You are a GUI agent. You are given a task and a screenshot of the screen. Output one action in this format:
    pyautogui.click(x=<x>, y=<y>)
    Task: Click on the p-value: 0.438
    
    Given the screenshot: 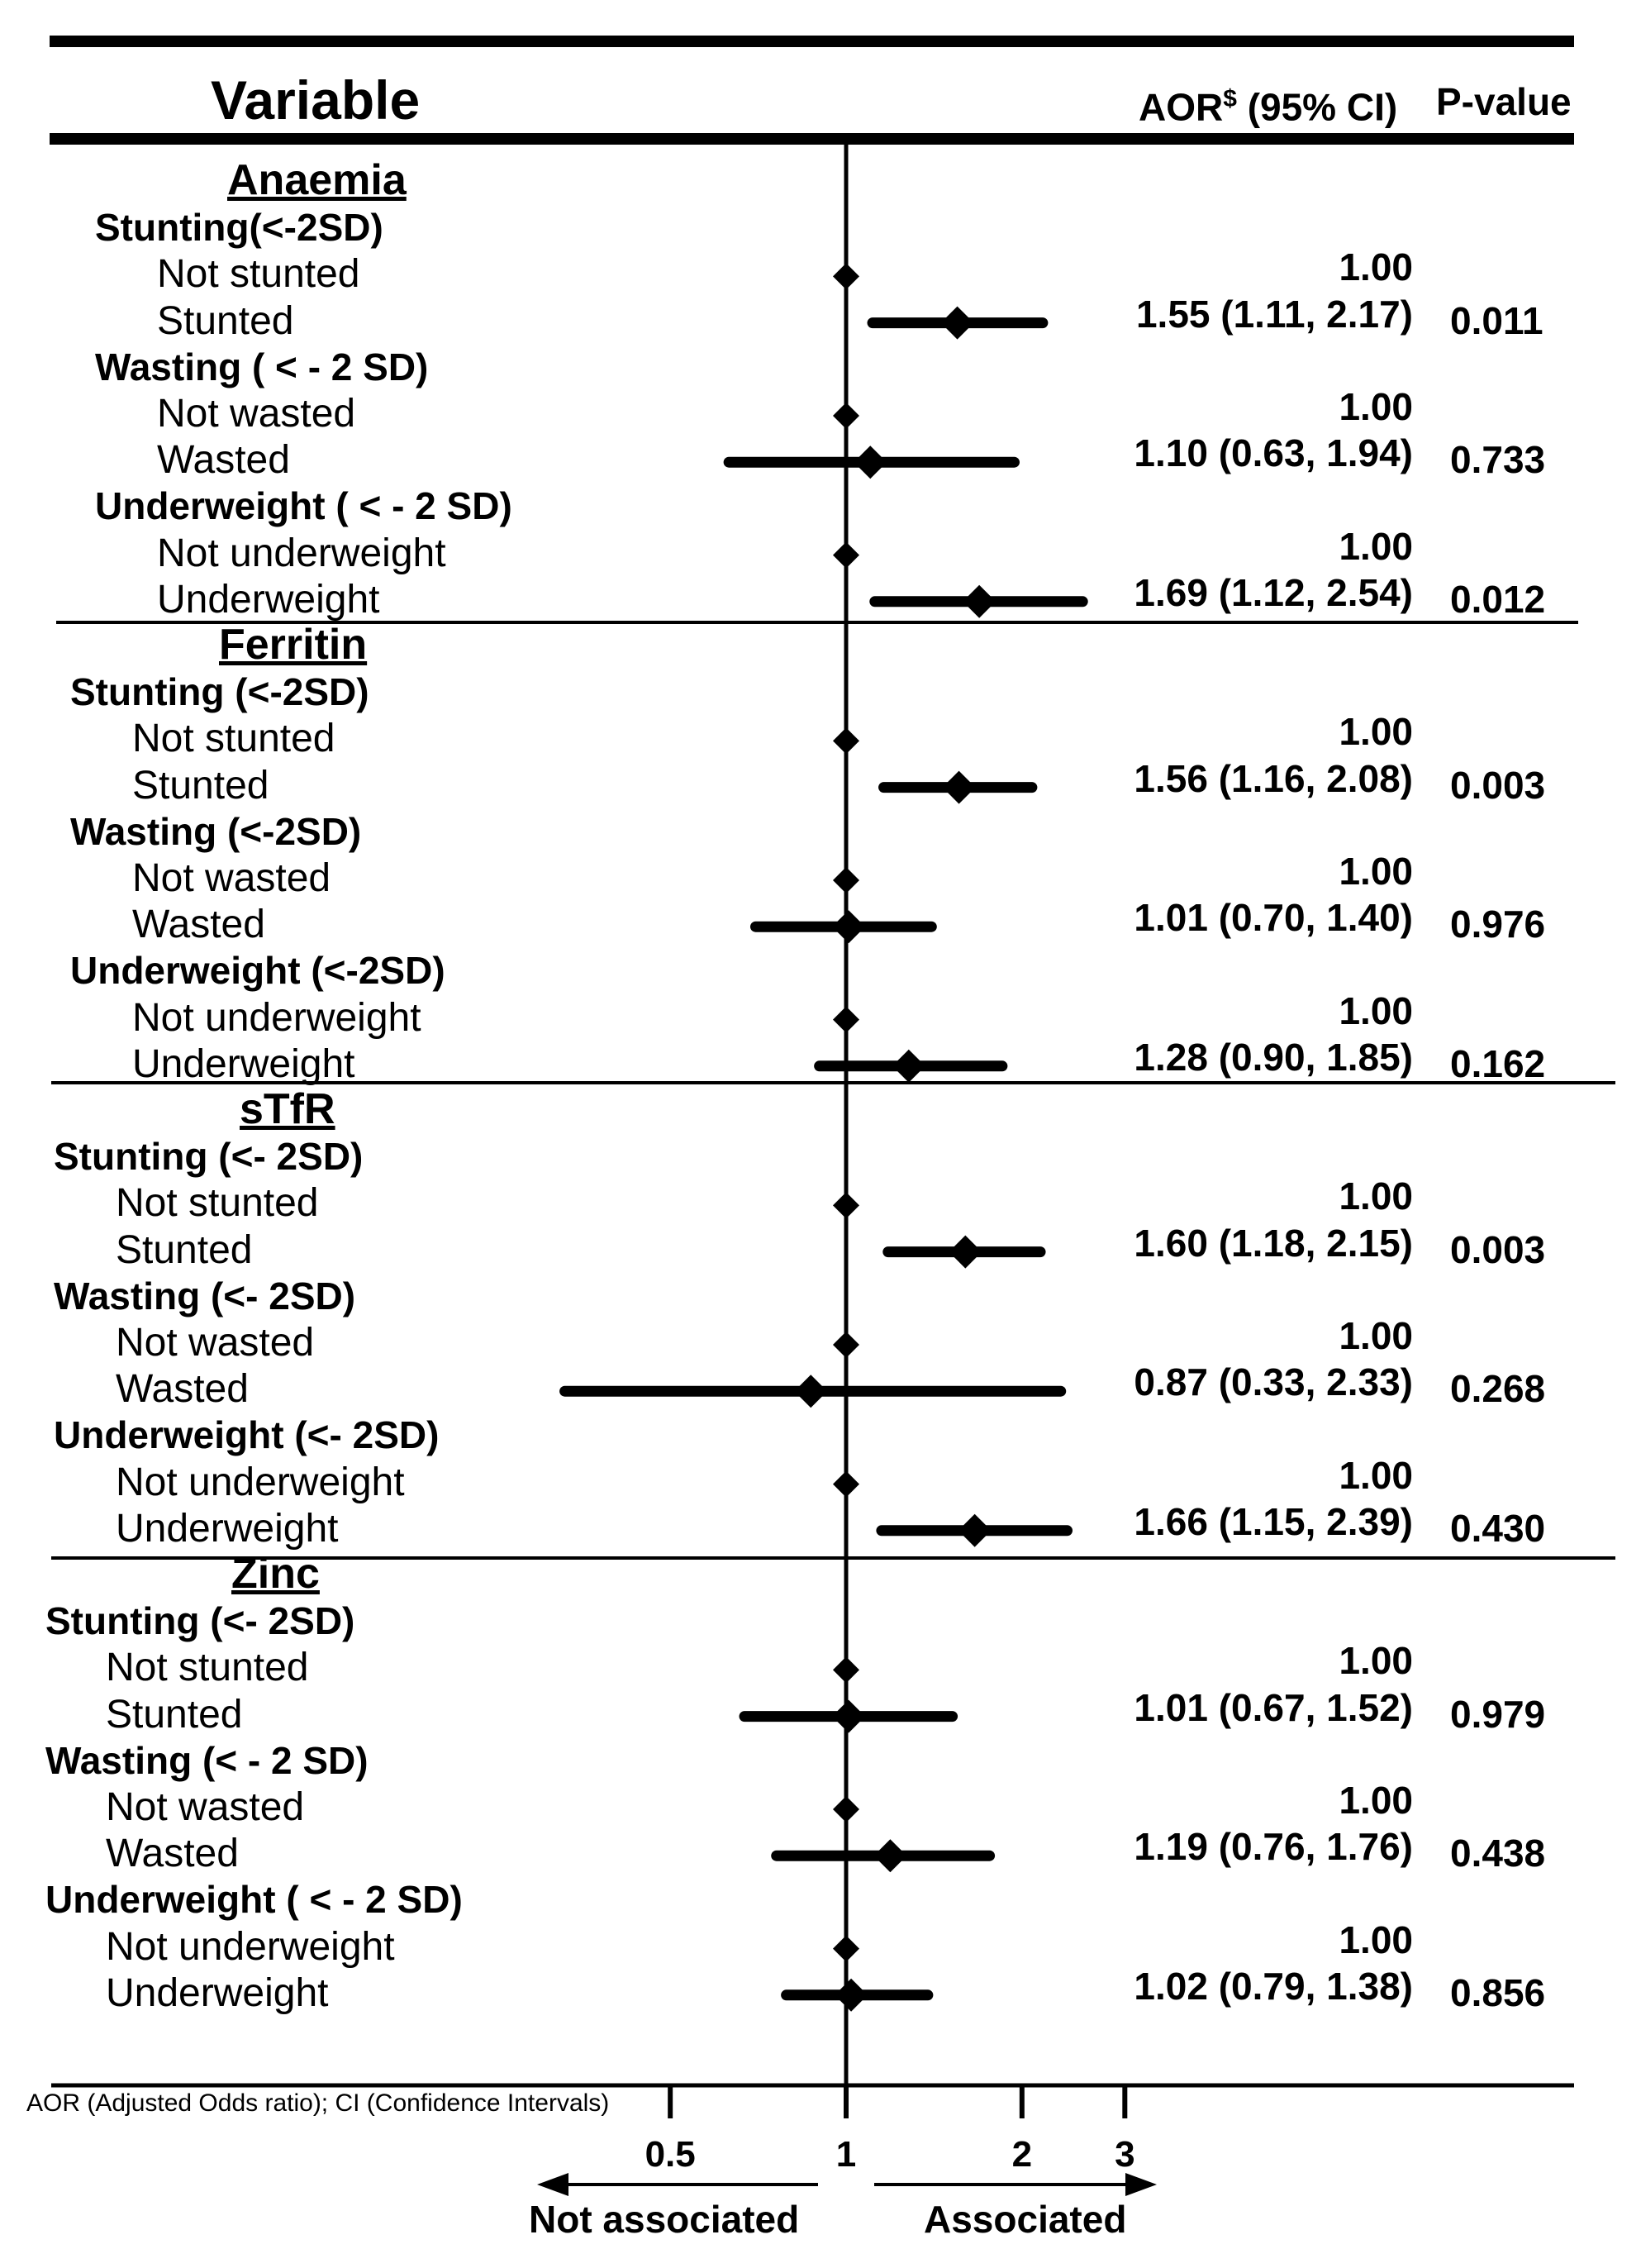 What is the action you would take?
    pyautogui.click(x=1498, y=1854)
    